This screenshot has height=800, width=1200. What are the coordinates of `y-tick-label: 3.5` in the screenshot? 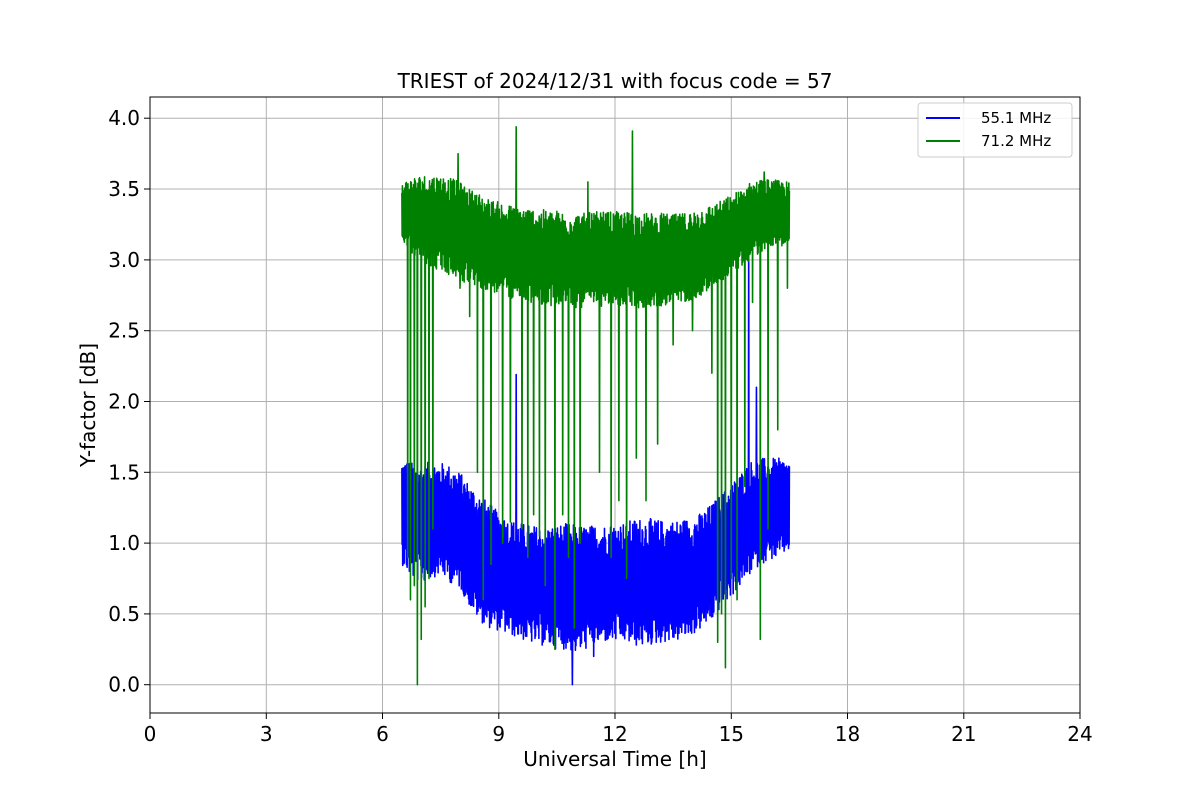 It's located at (124, 189).